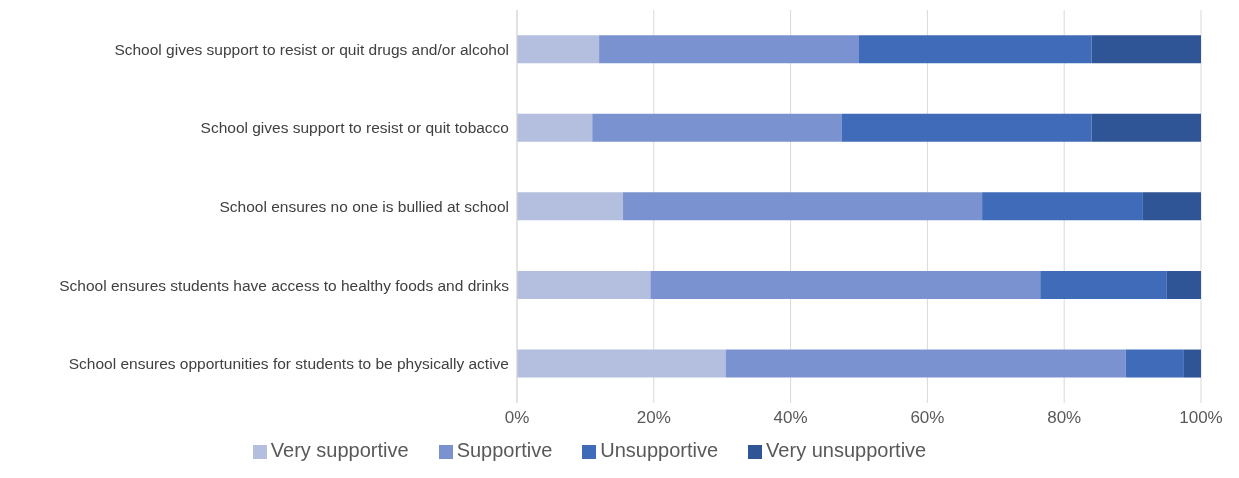 The image size is (1239, 478). I want to click on y-tick-label: School gives support to resist or quit drugs and/or alcohol, so click(311, 49).